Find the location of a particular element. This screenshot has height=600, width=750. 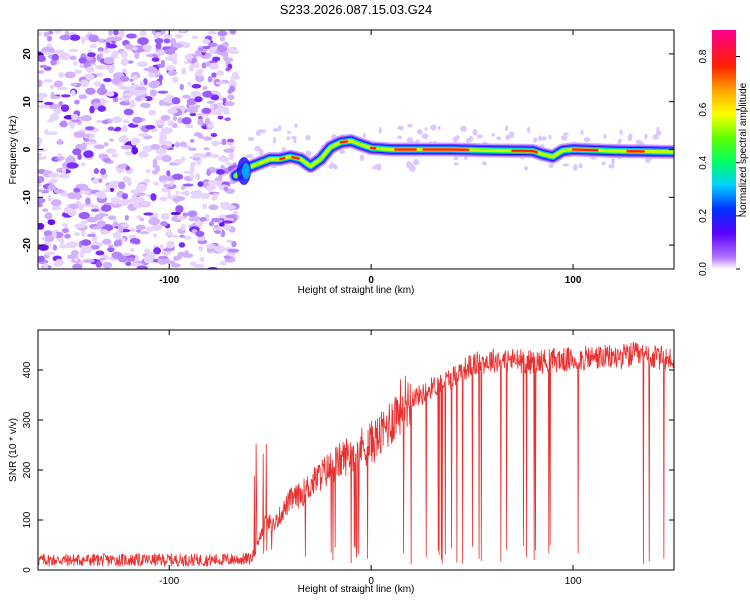

spectrogram-ytick-label: 10 is located at coordinates (27, 102).